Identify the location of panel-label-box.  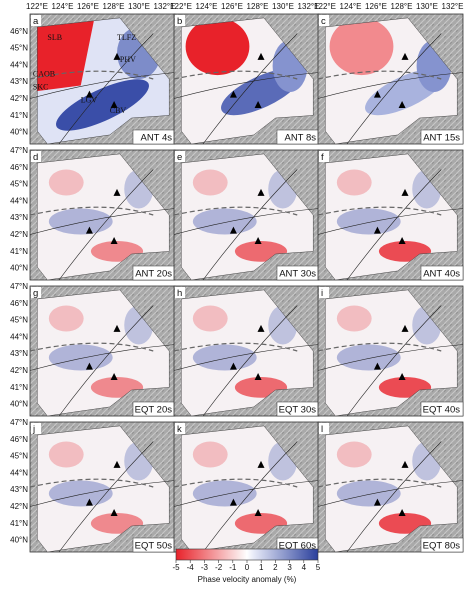
(442, 137).